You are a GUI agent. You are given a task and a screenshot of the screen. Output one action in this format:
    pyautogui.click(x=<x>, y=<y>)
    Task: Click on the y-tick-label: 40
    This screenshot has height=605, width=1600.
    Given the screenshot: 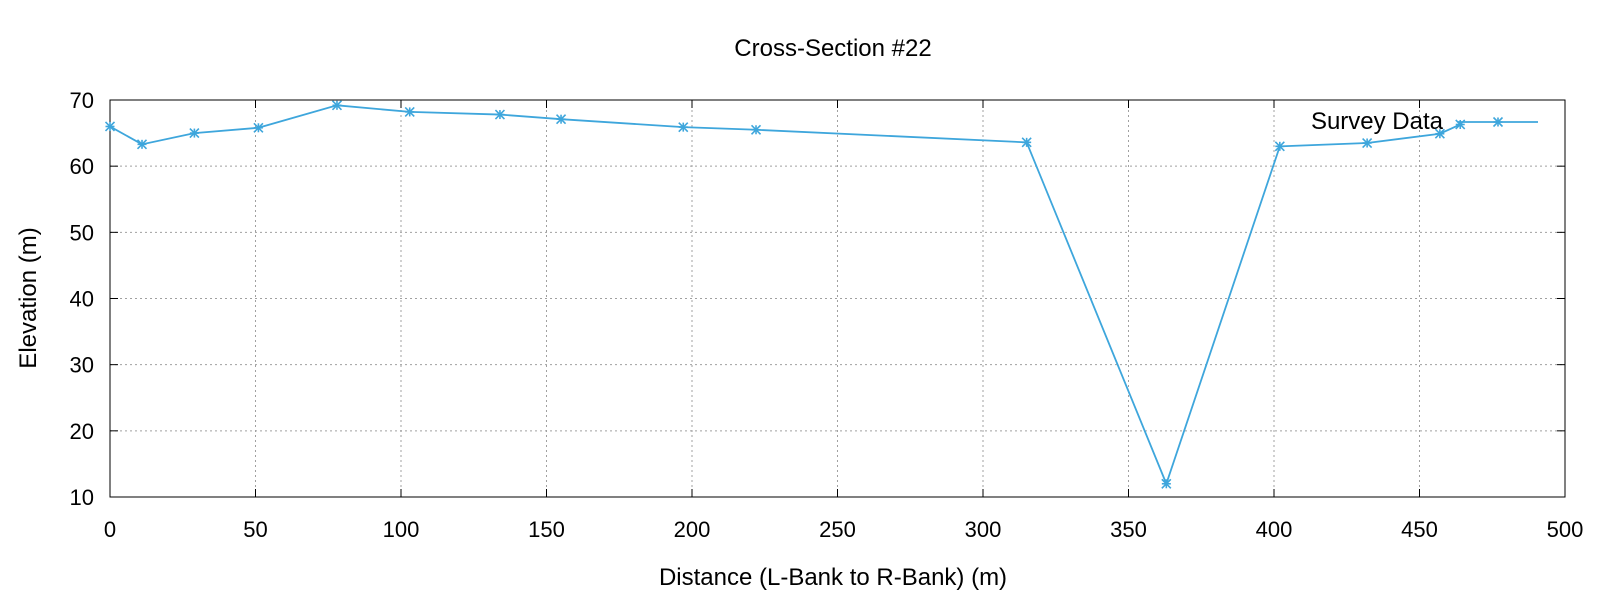 What is the action you would take?
    pyautogui.click(x=82, y=299)
    